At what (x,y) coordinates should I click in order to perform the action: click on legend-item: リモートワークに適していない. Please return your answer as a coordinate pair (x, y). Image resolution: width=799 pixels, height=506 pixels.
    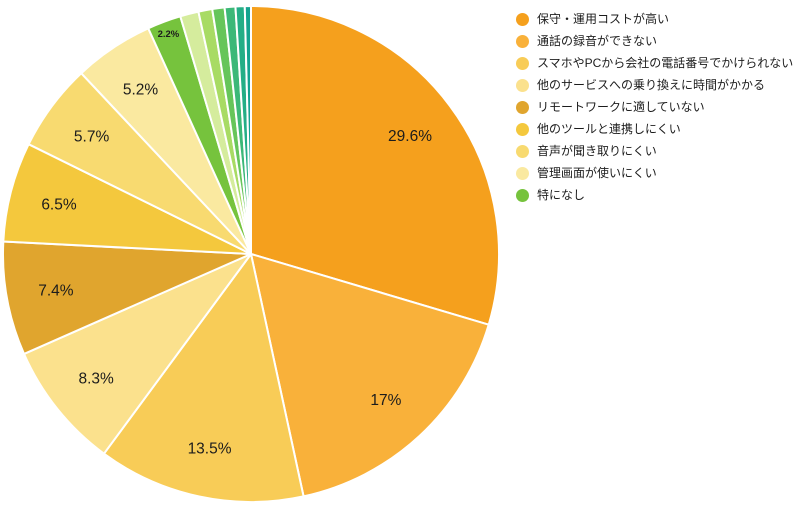
    Looking at the image, I should click on (654, 107).